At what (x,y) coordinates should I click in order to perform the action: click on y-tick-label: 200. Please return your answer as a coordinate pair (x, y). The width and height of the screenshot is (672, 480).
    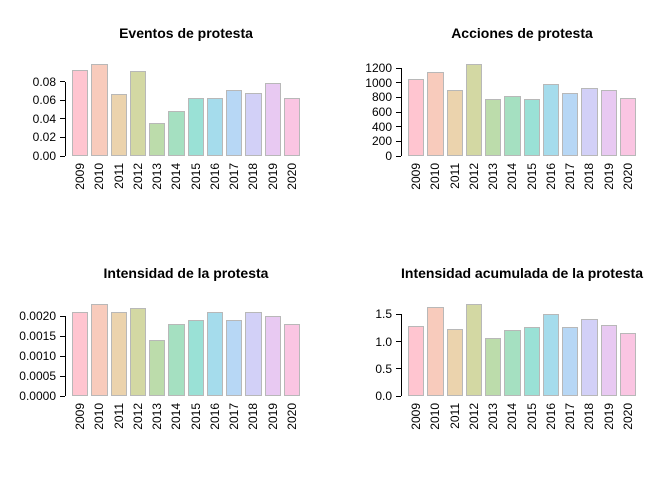
    Looking at the image, I should click on (381, 141).